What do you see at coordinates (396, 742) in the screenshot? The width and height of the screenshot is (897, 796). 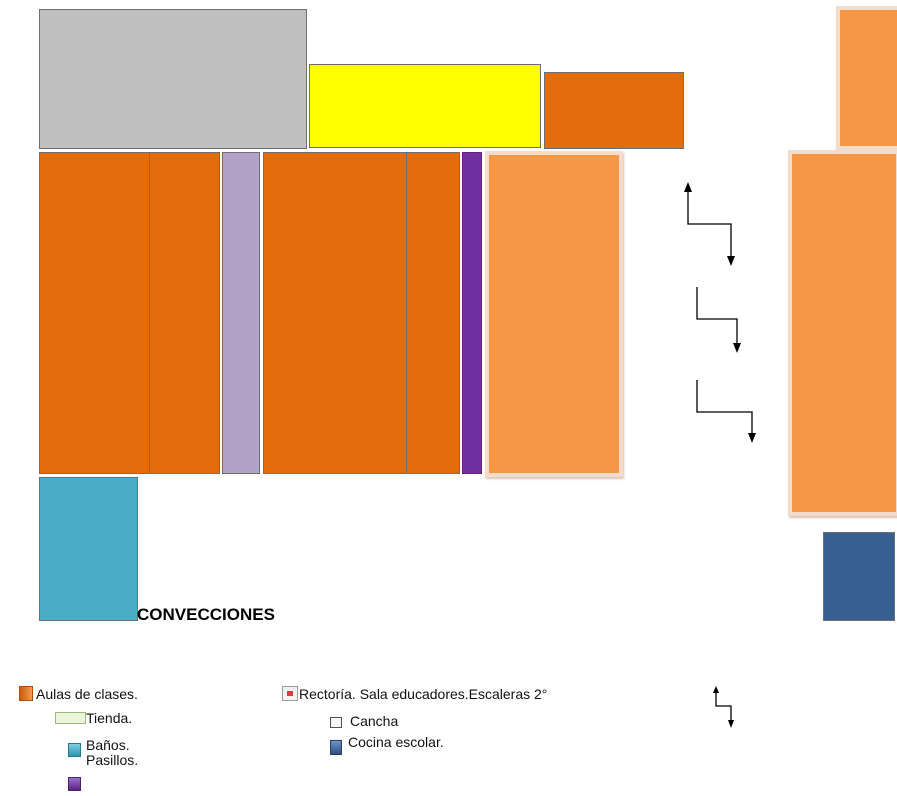 I see `legend-cocina: Cocina escolar.` at bounding box center [396, 742].